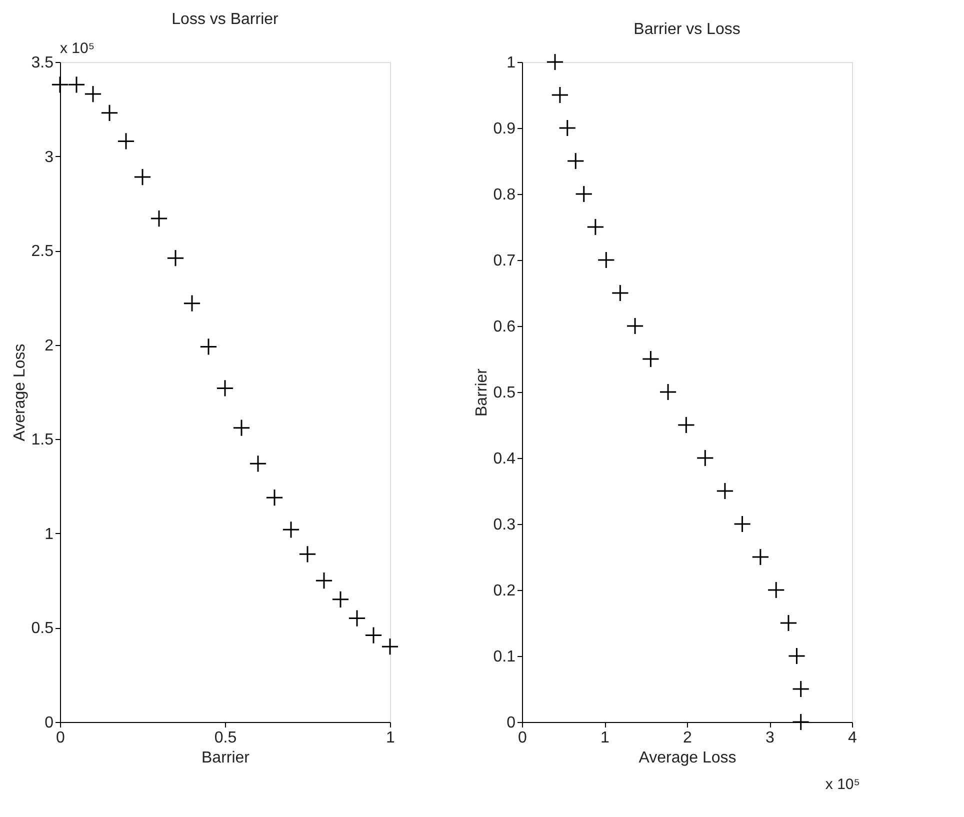 The width and height of the screenshot is (964, 817). Describe the element at coordinates (687, 758) in the screenshot. I see `x-axis-title: Average Loss` at that location.